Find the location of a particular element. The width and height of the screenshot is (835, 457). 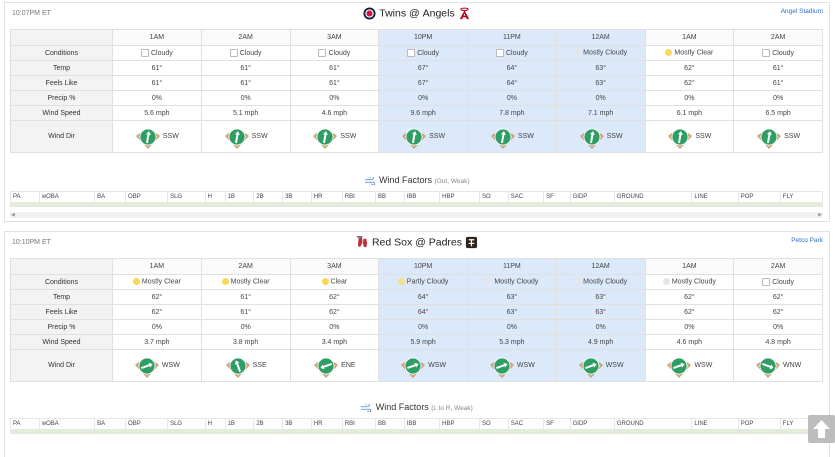

feels-like-row: Feels Like 62° 61° 62° 64° 63° 63° 62° 62° is located at coordinates (416, 312).